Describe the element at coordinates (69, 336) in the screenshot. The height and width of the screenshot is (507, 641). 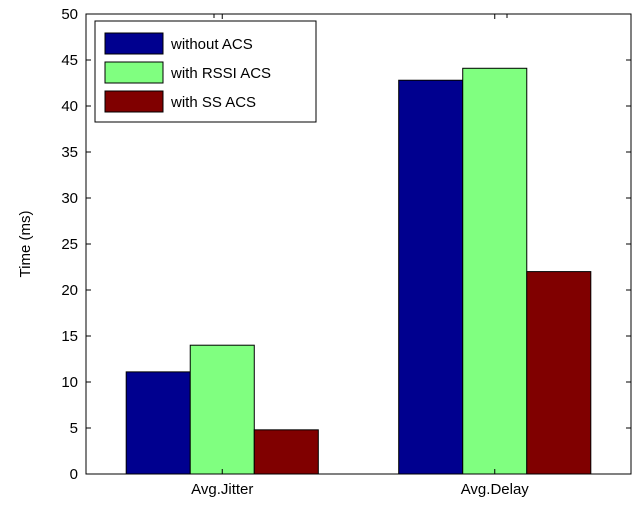
I see `y-tick-label: 15` at that location.